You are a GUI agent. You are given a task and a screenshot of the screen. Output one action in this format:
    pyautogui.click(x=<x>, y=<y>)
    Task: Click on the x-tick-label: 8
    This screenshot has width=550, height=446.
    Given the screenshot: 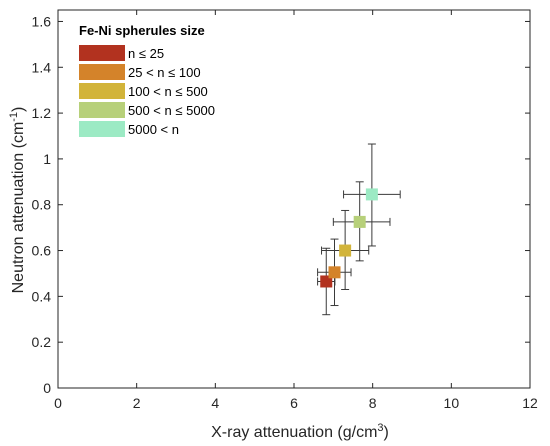 What is the action you would take?
    pyautogui.click(x=373, y=403)
    